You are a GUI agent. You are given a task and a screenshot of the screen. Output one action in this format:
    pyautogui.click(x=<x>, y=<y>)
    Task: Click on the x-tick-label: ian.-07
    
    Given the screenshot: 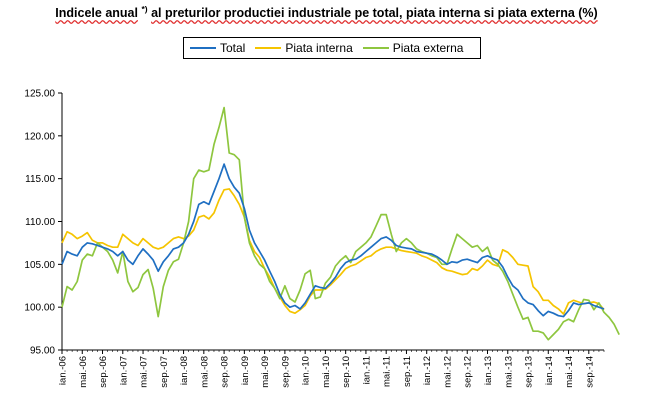 What is the action you would take?
    pyautogui.click(x=123, y=370)
    